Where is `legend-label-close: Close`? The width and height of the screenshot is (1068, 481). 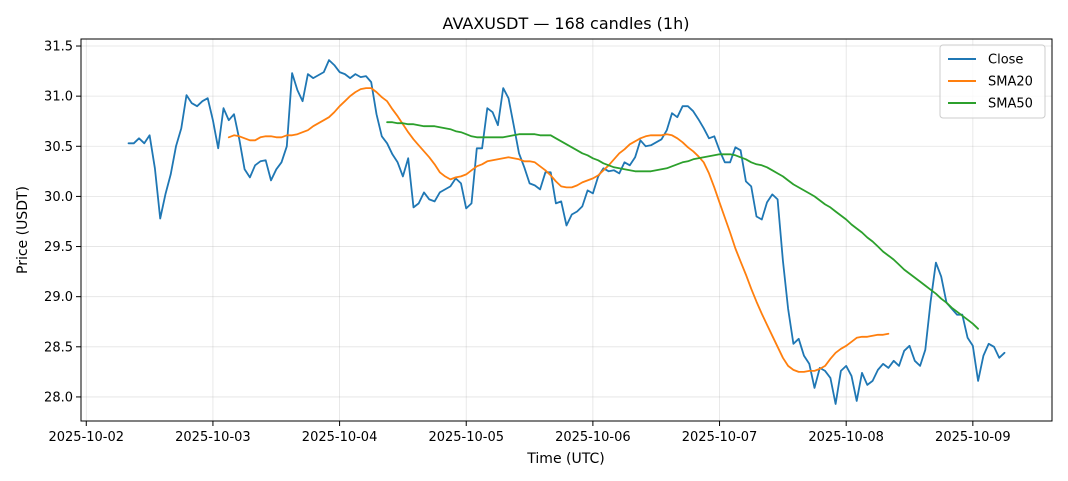
legend-label-close: Close is located at coordinates (1005, 60).